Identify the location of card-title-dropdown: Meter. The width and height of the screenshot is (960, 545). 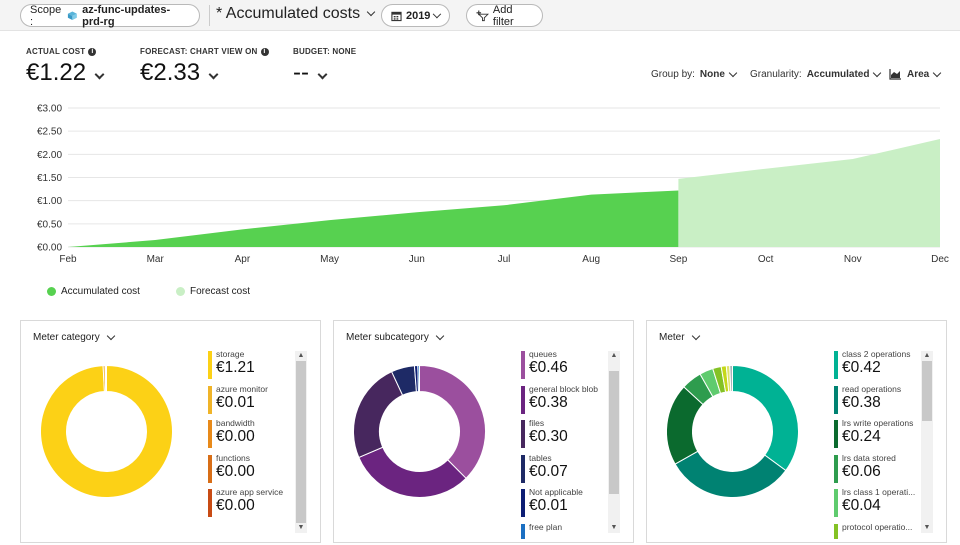
(679, 337).